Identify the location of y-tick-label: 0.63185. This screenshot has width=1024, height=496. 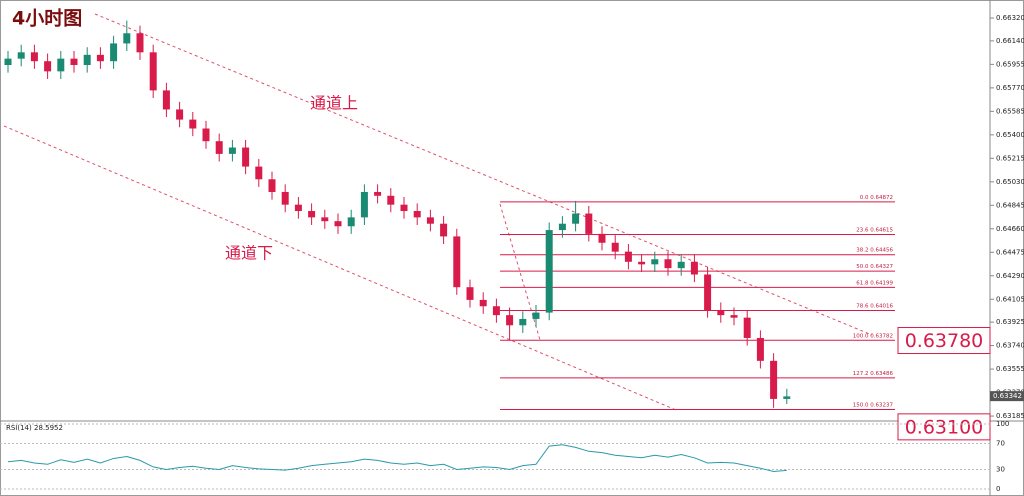
(1010, 416).